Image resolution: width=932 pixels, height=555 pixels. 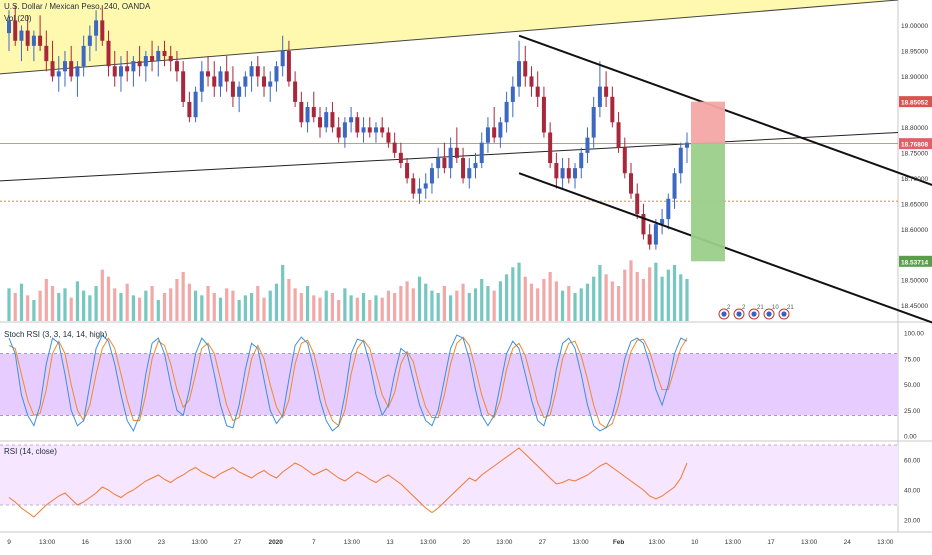 I want to click on time-tick-label: 7, so click(x=314, y=542).